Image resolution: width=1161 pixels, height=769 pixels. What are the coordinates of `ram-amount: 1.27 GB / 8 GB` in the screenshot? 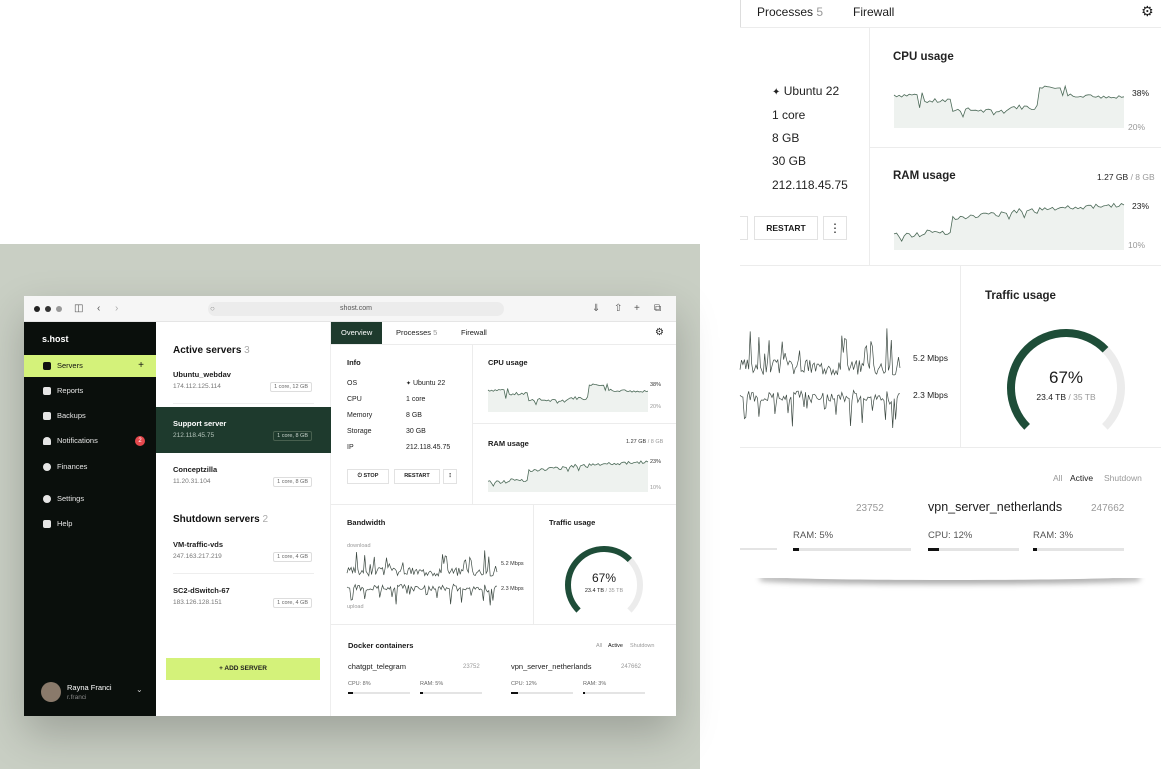 It's located at (1126, 177).